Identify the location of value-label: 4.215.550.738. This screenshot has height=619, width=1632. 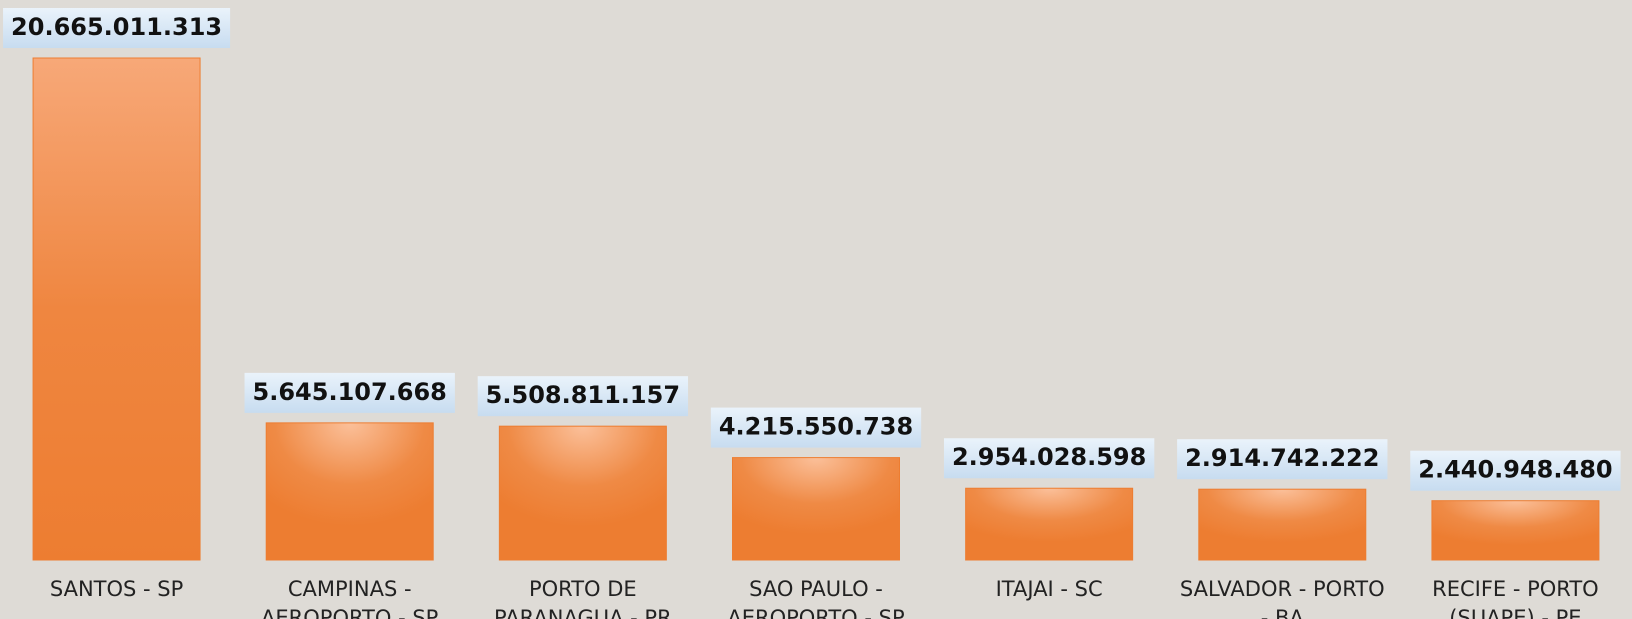
(816, 427).